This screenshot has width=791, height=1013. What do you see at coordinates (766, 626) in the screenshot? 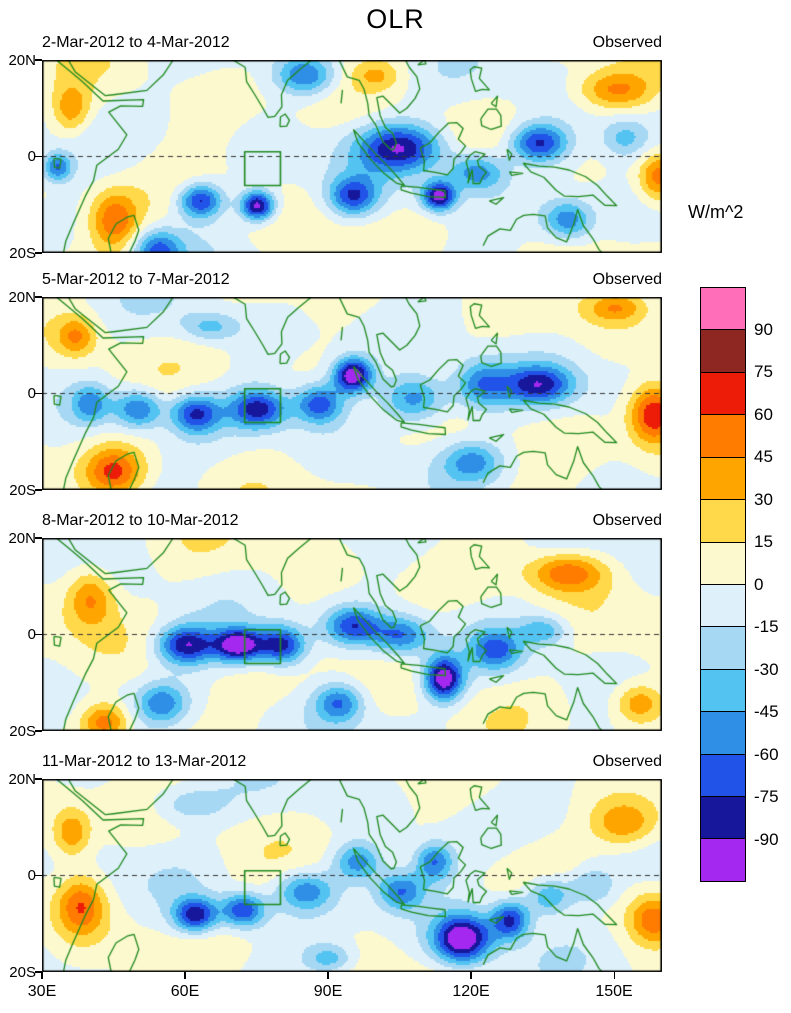
I see `colorbar-tick-label: -15` at bounding box center [766, 626].